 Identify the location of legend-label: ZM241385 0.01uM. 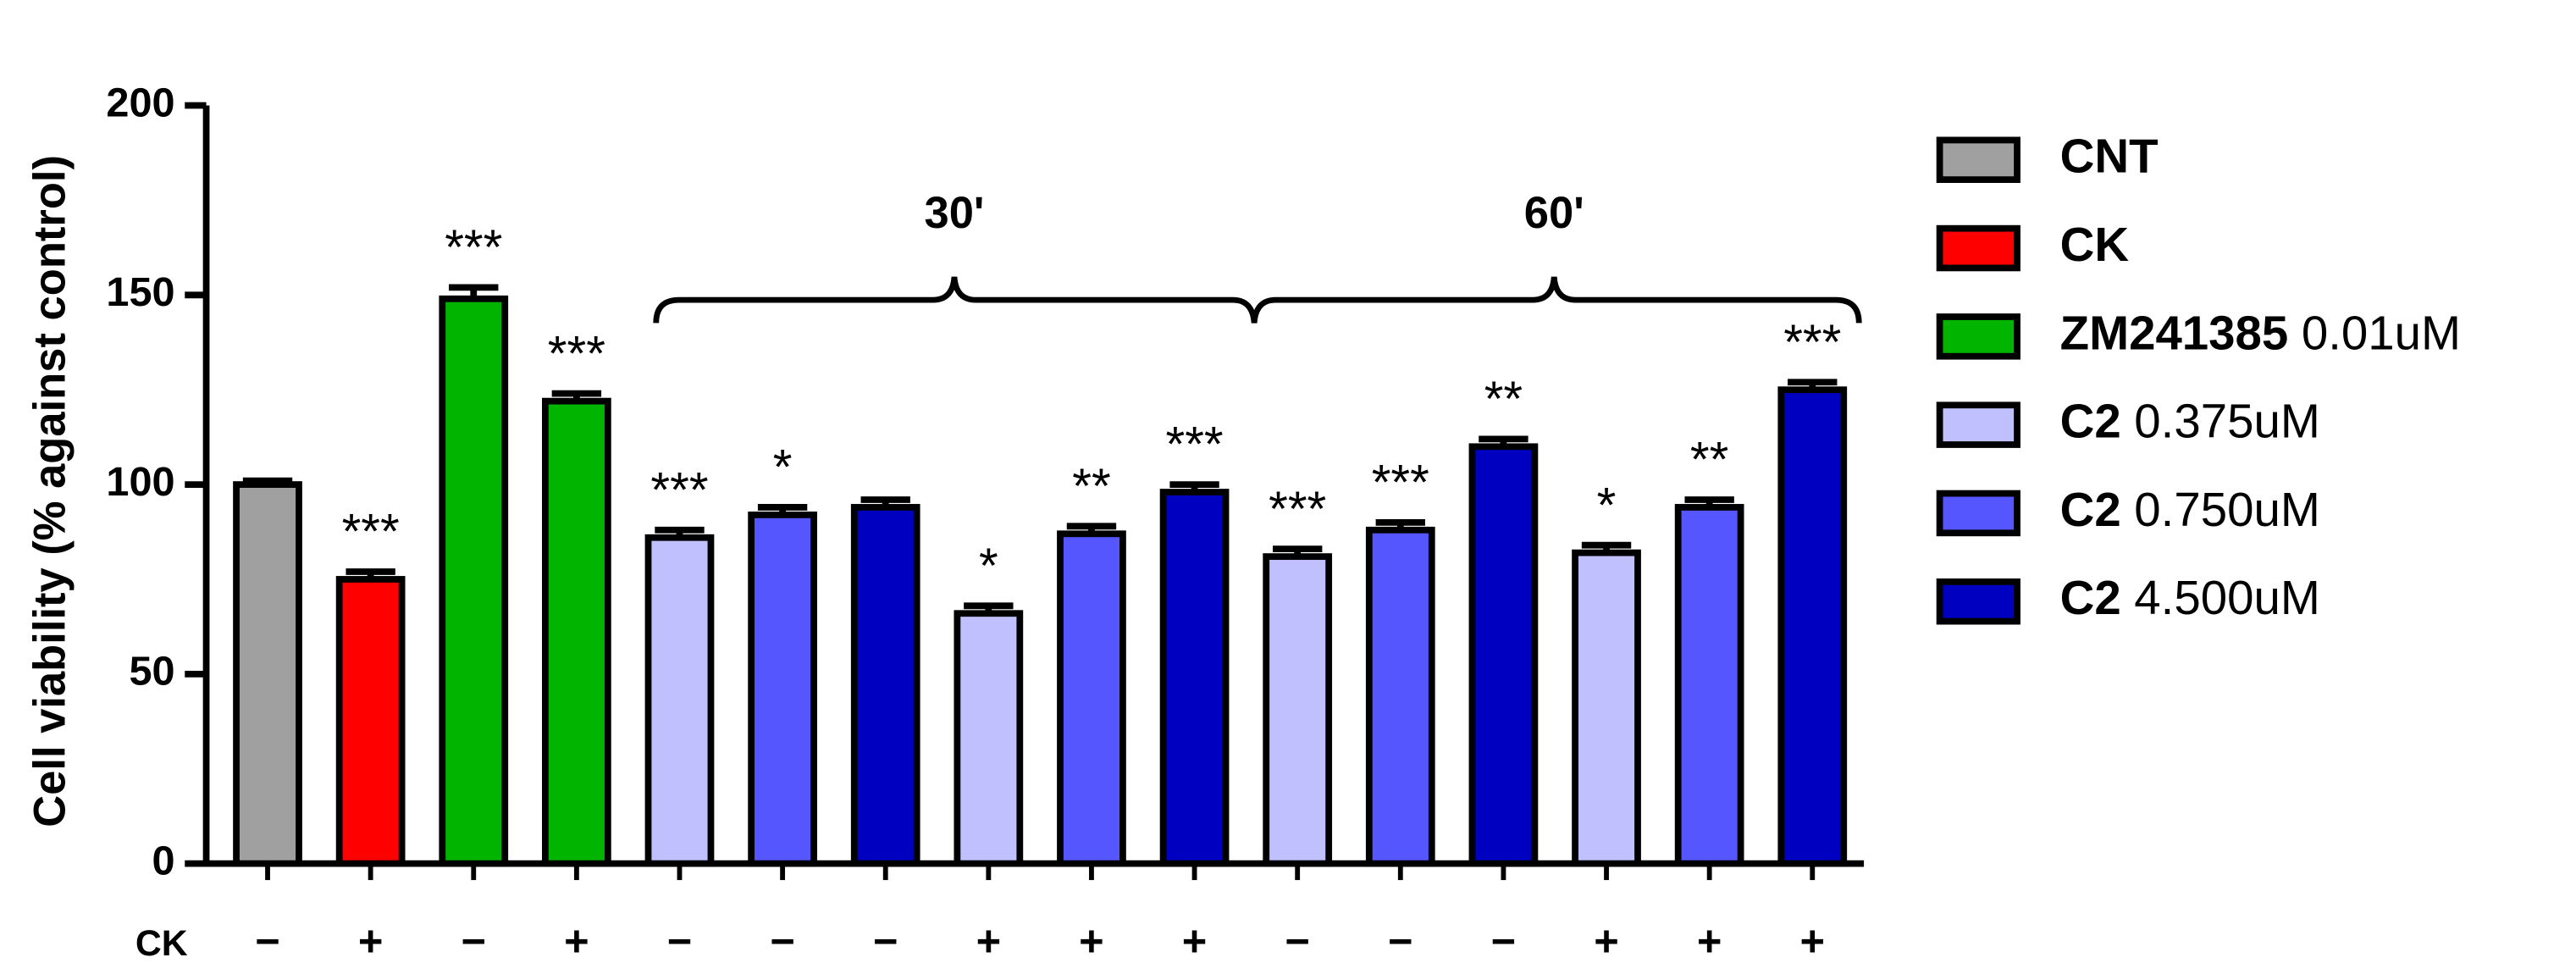
(2260, 332).